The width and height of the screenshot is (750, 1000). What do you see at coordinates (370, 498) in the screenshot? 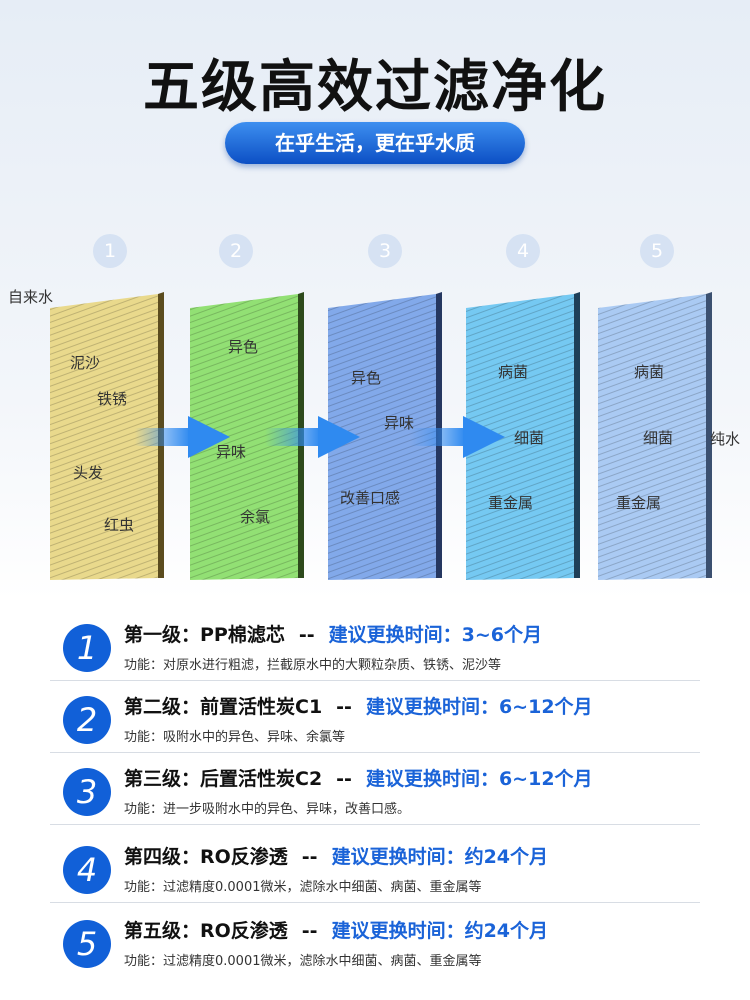
I see `filter-label: 改善口感` at bounding box center [370, 498].